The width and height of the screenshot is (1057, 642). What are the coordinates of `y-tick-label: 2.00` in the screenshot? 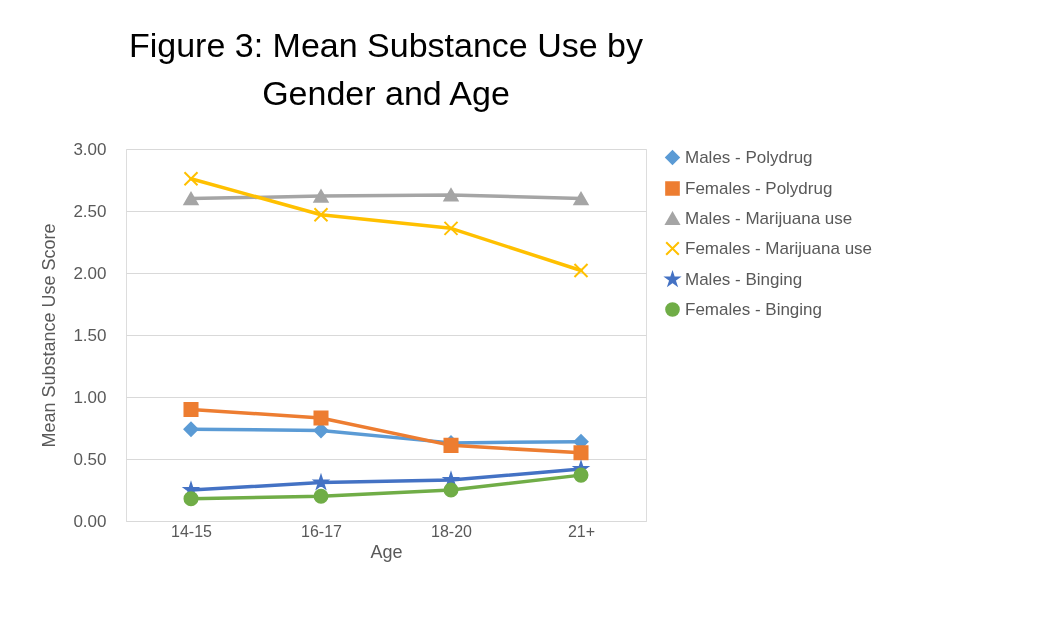 It's located at (90, 273).